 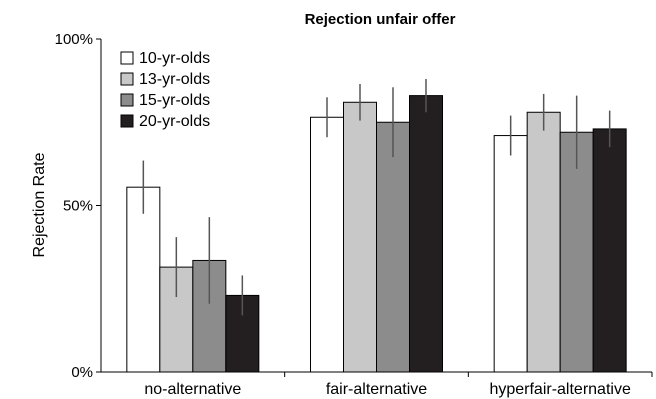 I want to click on y-tick-label: 0%, so click(x=82, y=372).